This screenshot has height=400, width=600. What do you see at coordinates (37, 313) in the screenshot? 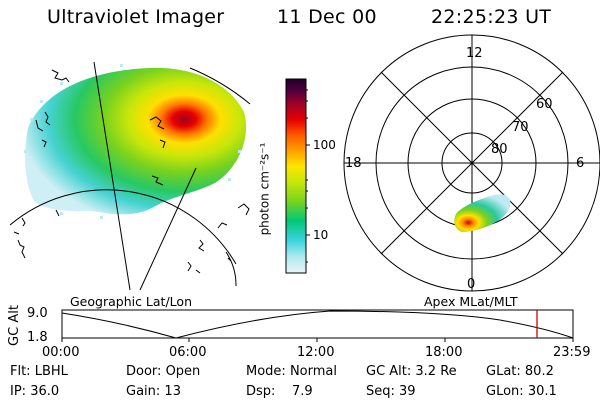
I see `altitude-ytick-max: 9.0` at bounding box center [37, 313].